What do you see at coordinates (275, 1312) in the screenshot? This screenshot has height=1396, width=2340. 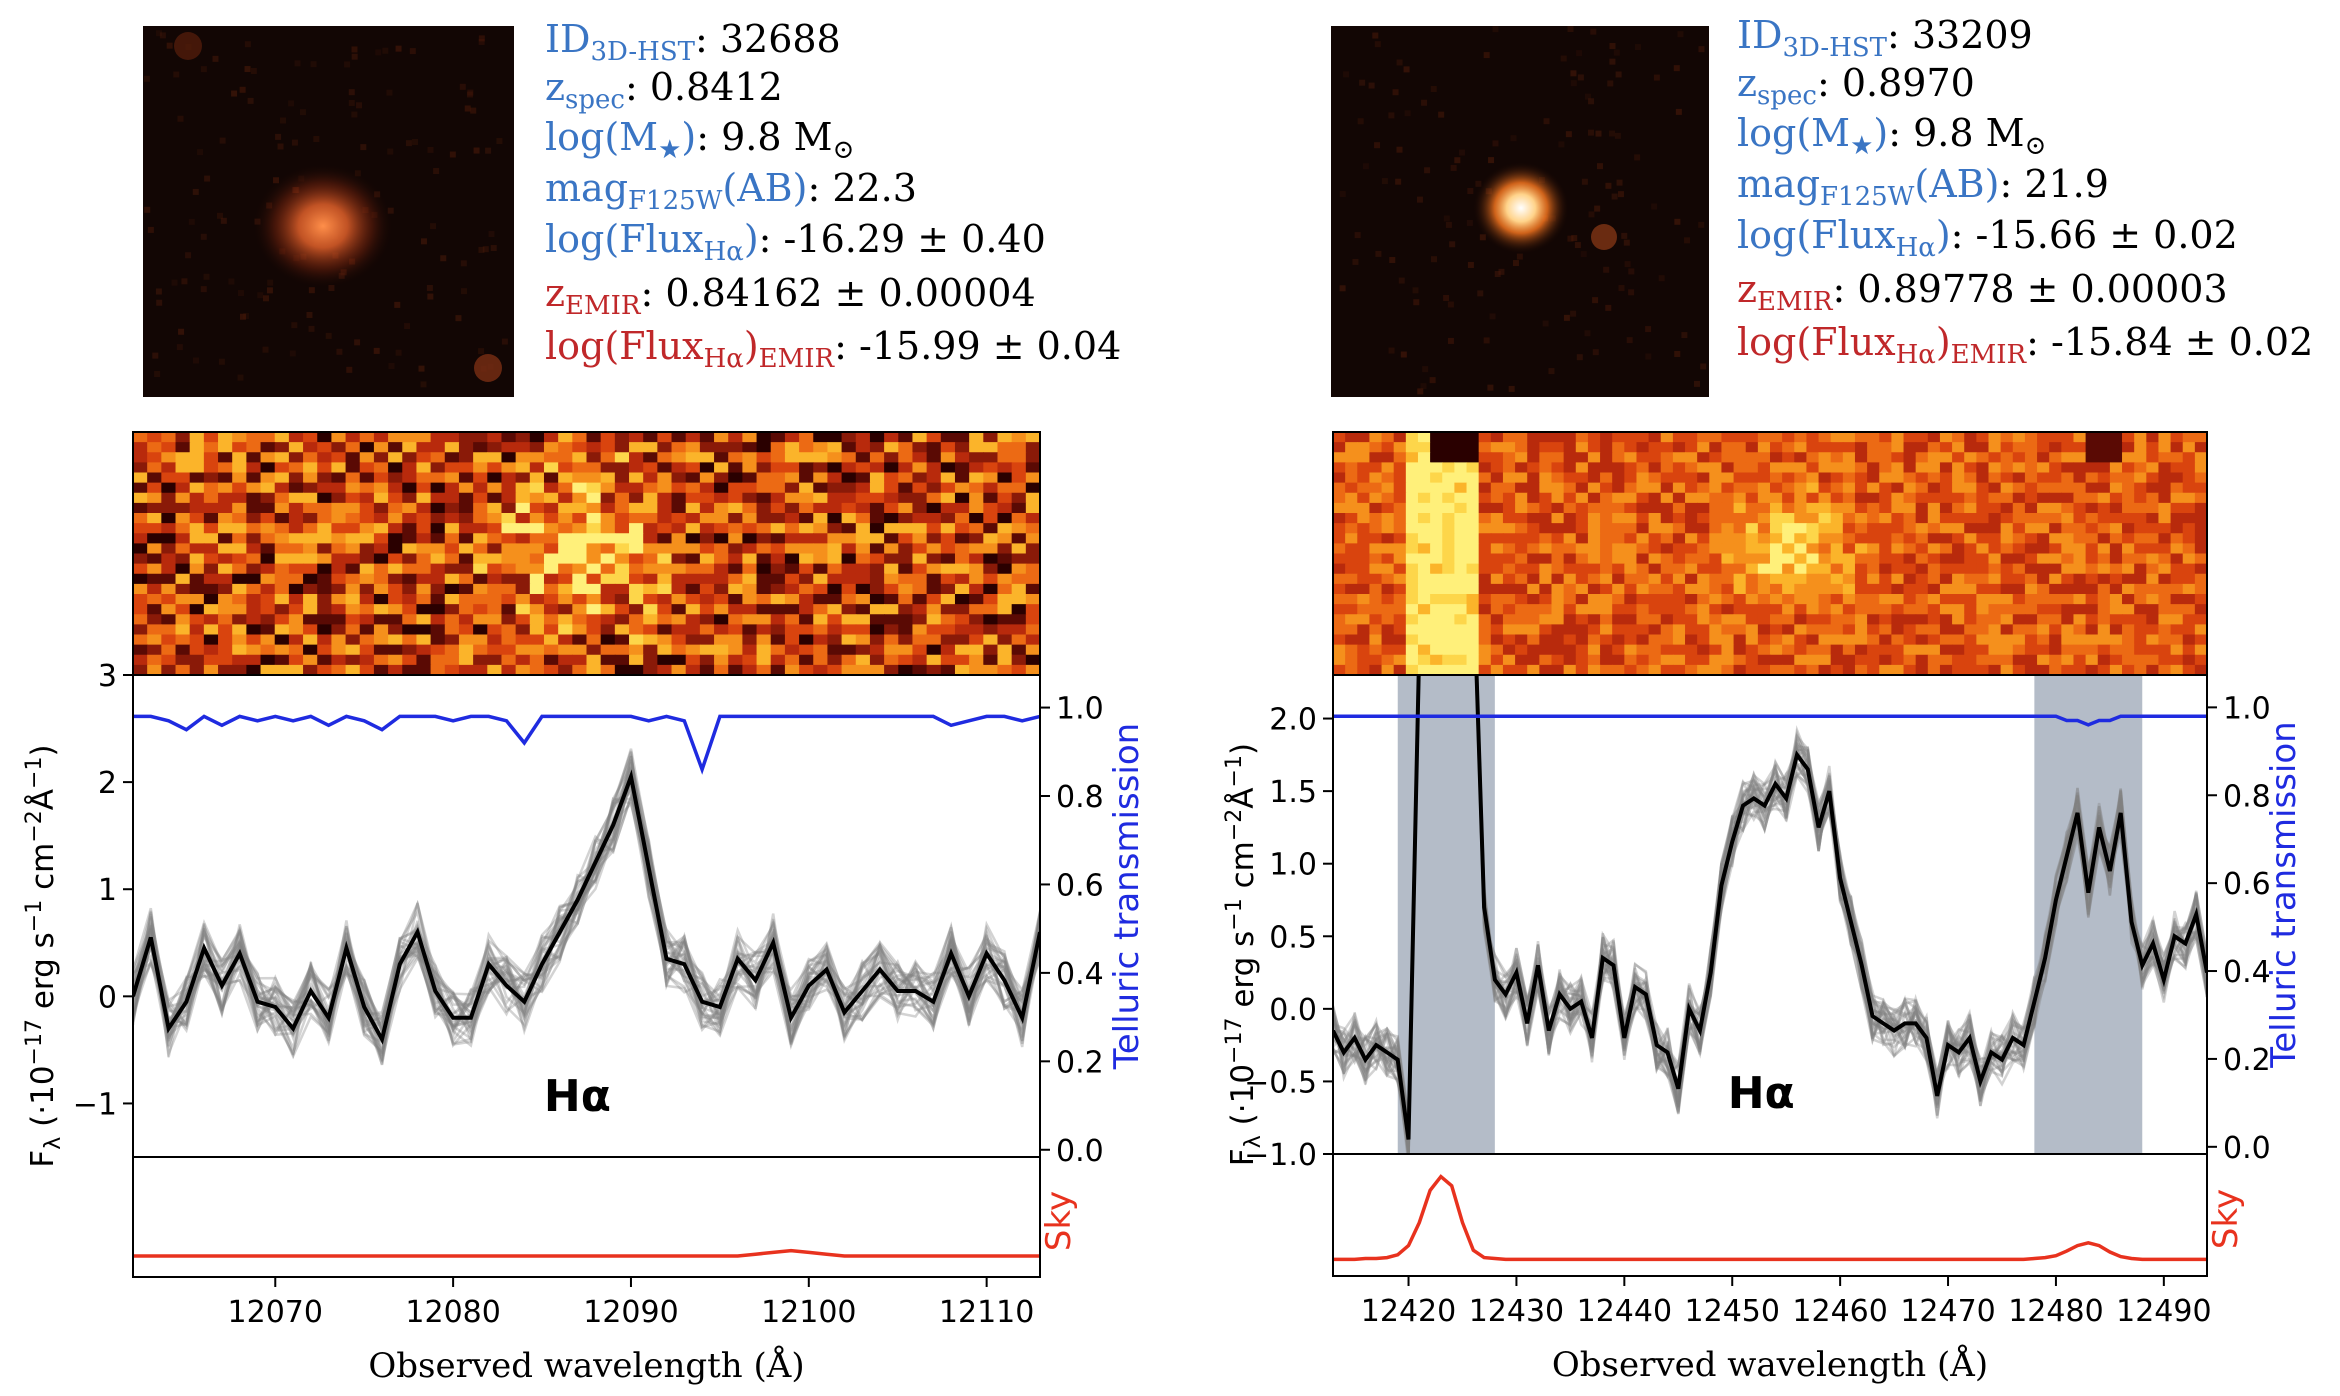 I see `x-tick-label: 12070` at bounding box center [275, 1312].